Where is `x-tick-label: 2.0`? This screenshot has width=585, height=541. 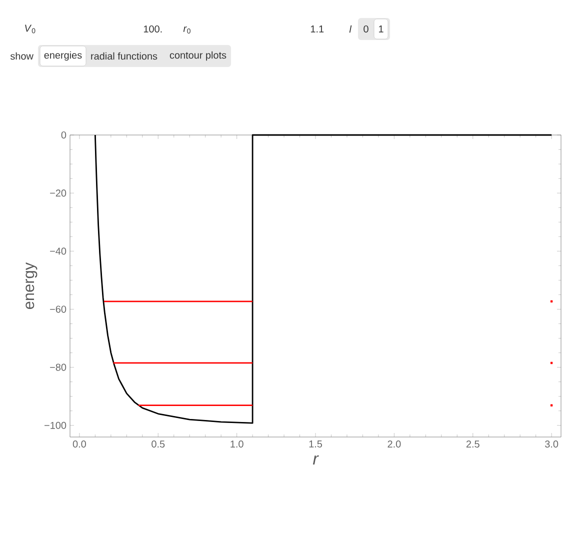 x-tick-label: 2.0 is located at coordinates (394, 444).